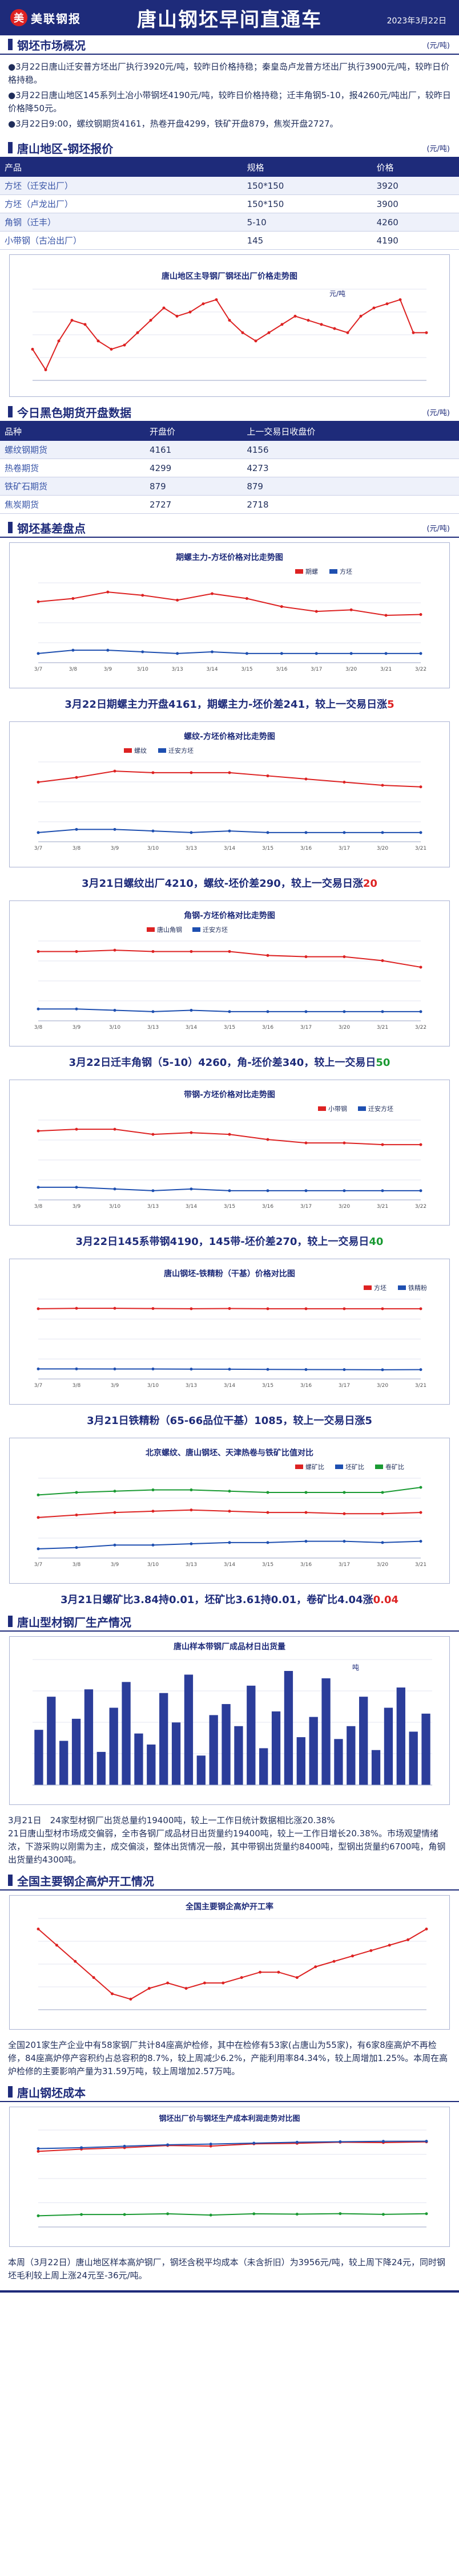 The image size is (459, 2576). I want to click on chart-title: 螺纹-方坯价格对比走势图, so click(230, 737).